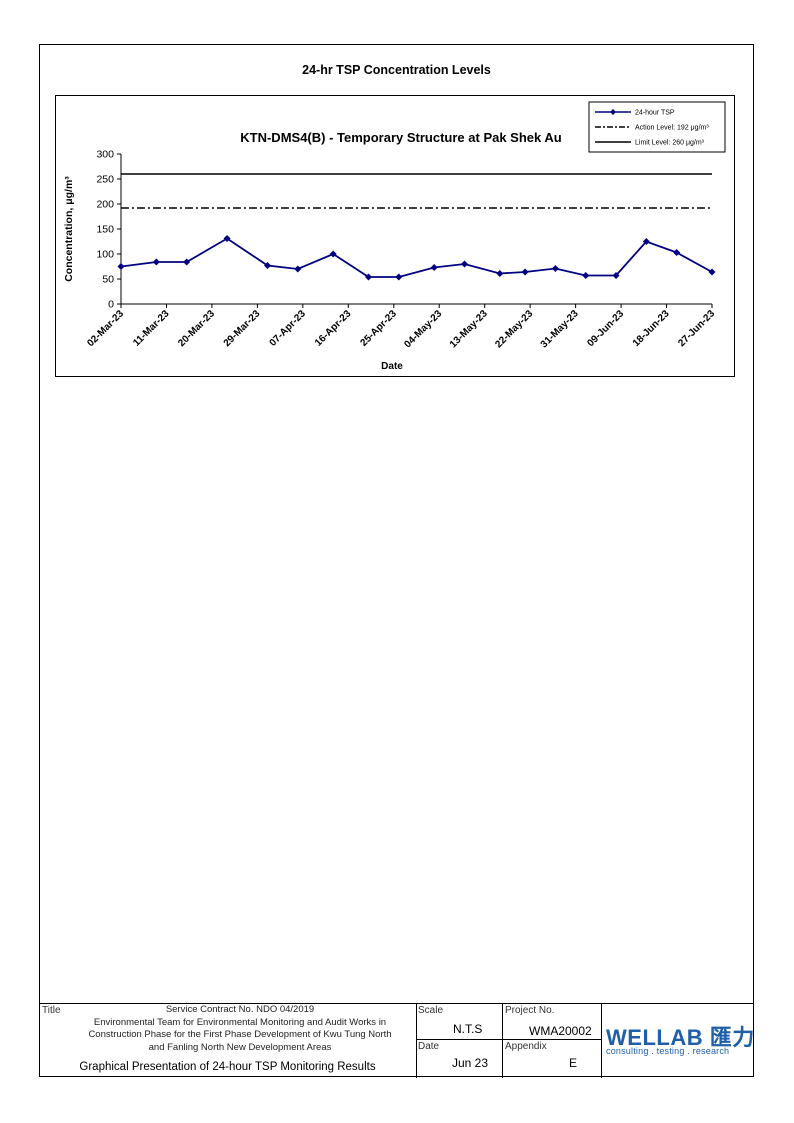 This screenshot has height=1123, width=794. What do you see at coordinates (105, 230) in the screenshot?
I see `y-tick-label: 150` at bounding box center [105, 230].